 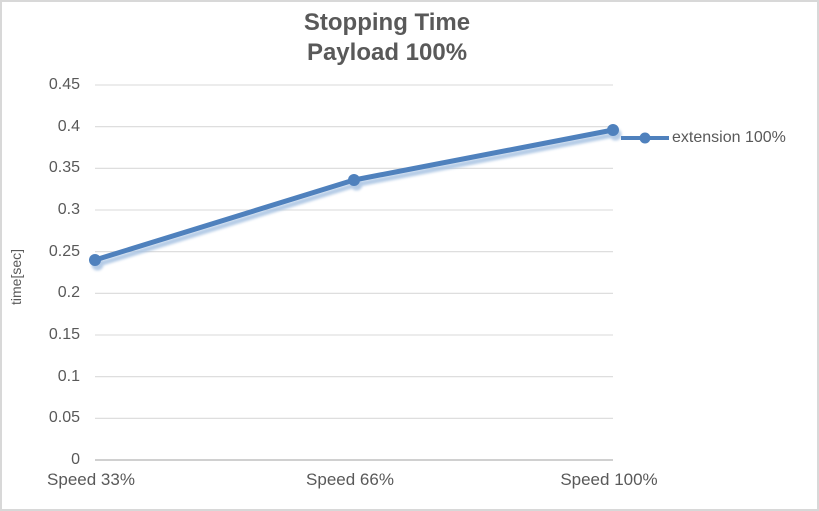 What do you see at coordinates (64, 84) in the screenshot?
I see `y-tick-label: 0.45` at bounding box center [64, 84].